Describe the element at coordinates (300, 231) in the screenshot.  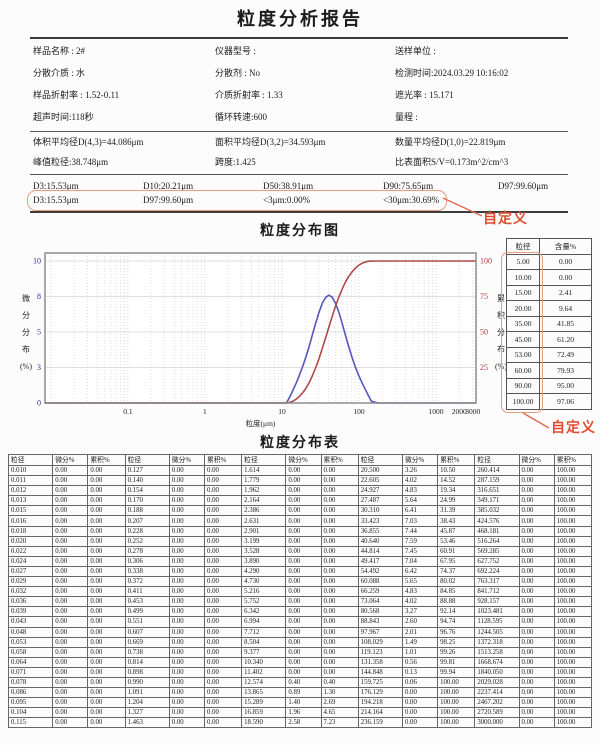
I see `chart-title: 粒度分布图` at that location.